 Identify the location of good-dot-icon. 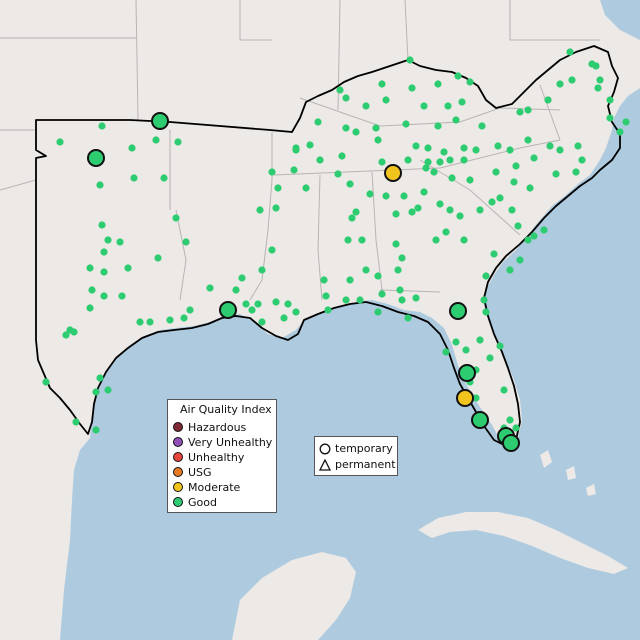
(178, 502).